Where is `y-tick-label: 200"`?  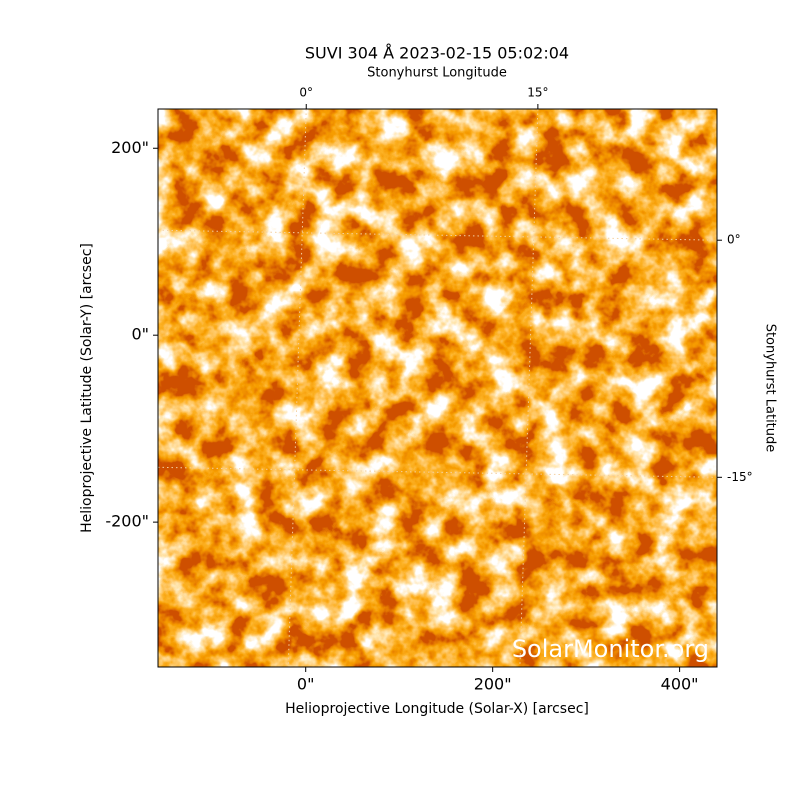 y-tick-label: 200" is located at coordinates (130, 147).